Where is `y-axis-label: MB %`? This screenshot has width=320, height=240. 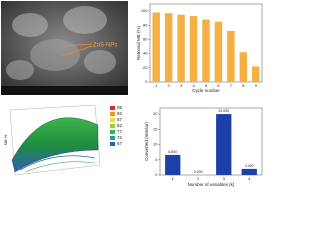 y-axis-label: MB % is located at coordinates (5, 139).